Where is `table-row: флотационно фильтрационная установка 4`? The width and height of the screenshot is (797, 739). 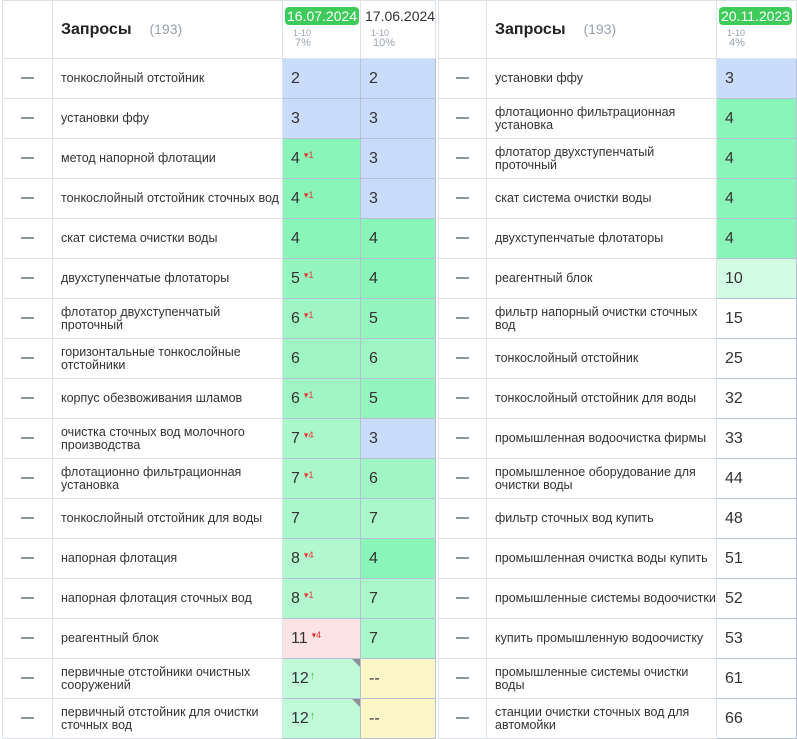 table-row: флотационно фильтрационная установка 4 is located at coordinates (617, 118).